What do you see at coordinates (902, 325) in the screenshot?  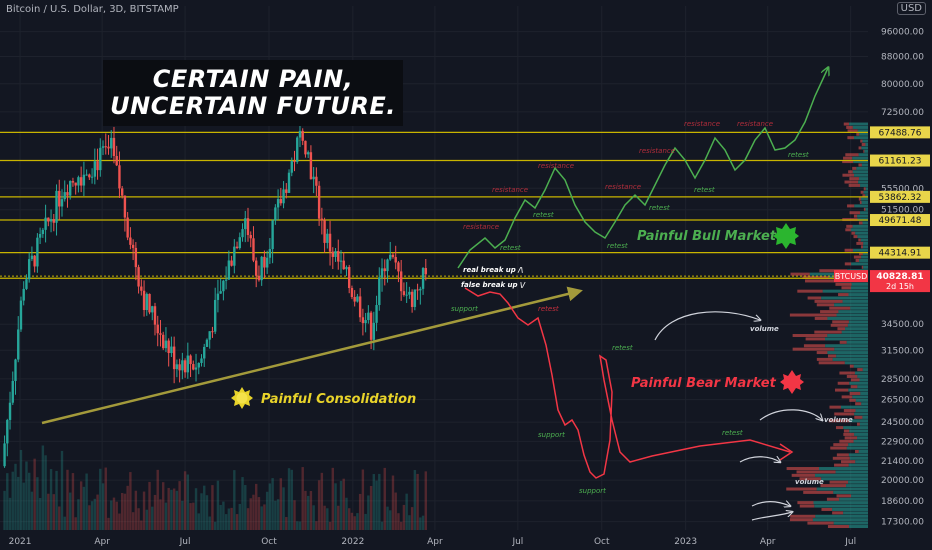 I see `price-axis-label: 34500.00` at bounding box center [902, 325].